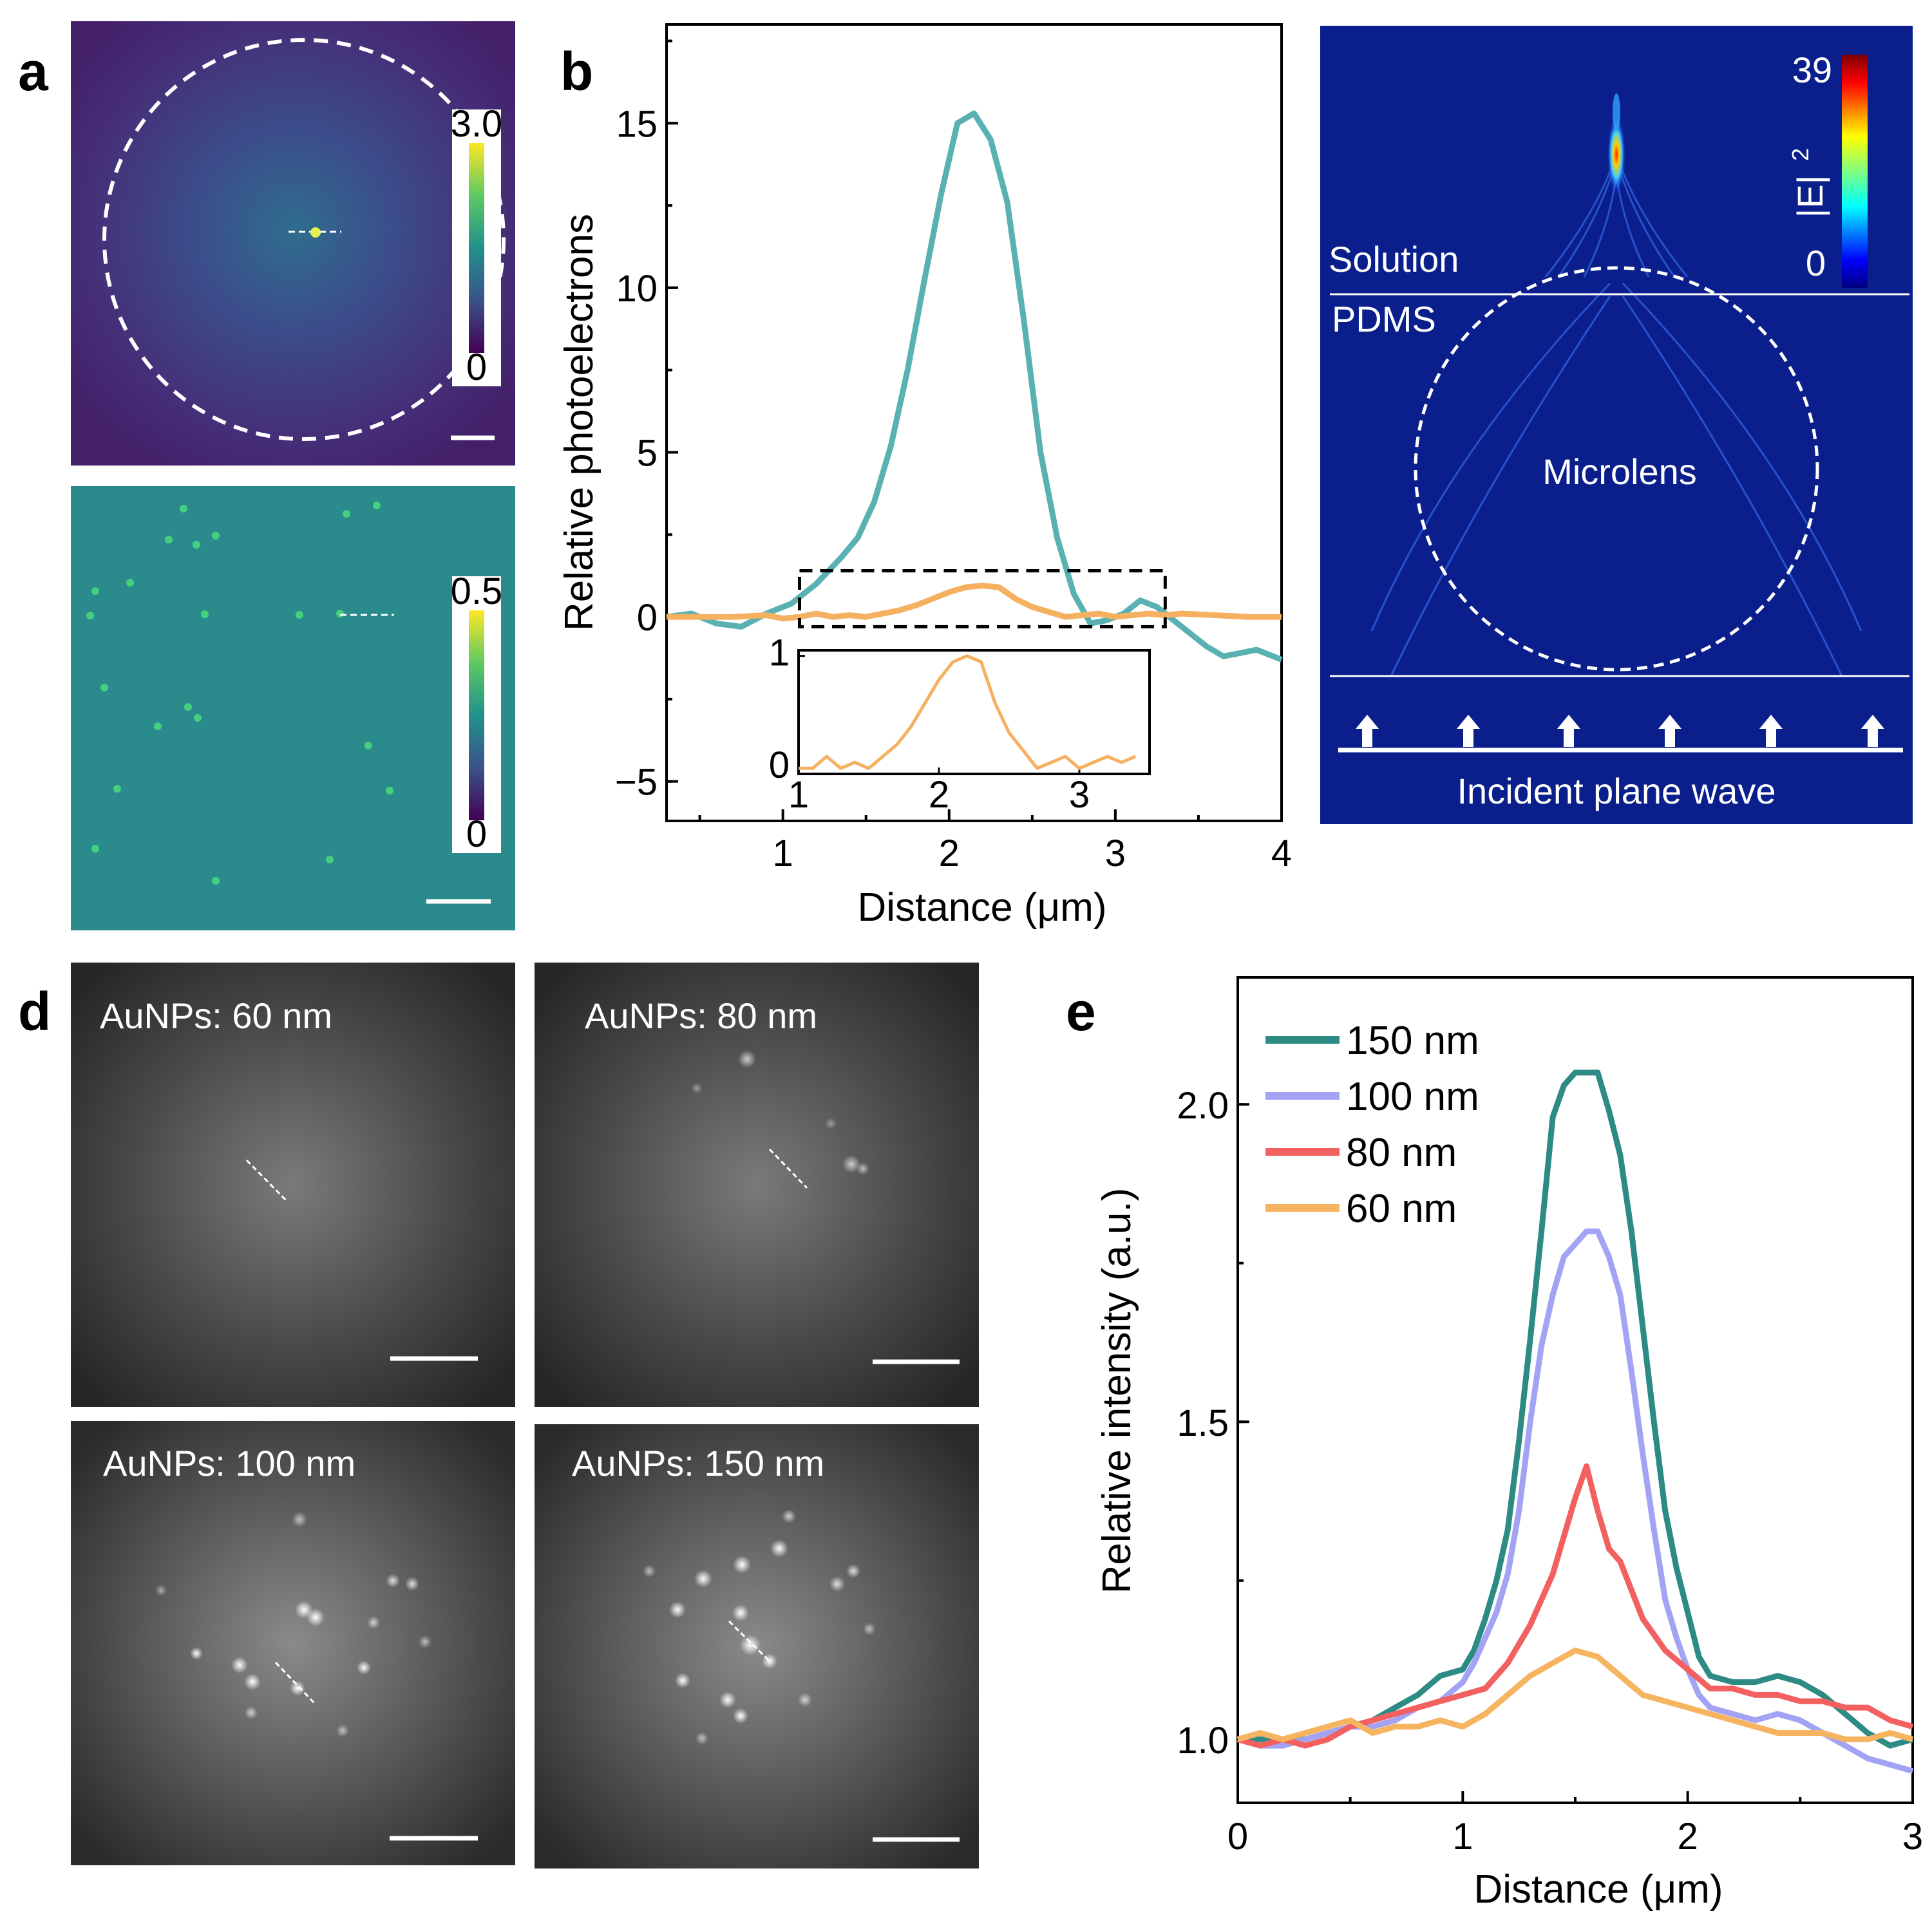  I want to click on incident-arrows, so click(1620, 731).